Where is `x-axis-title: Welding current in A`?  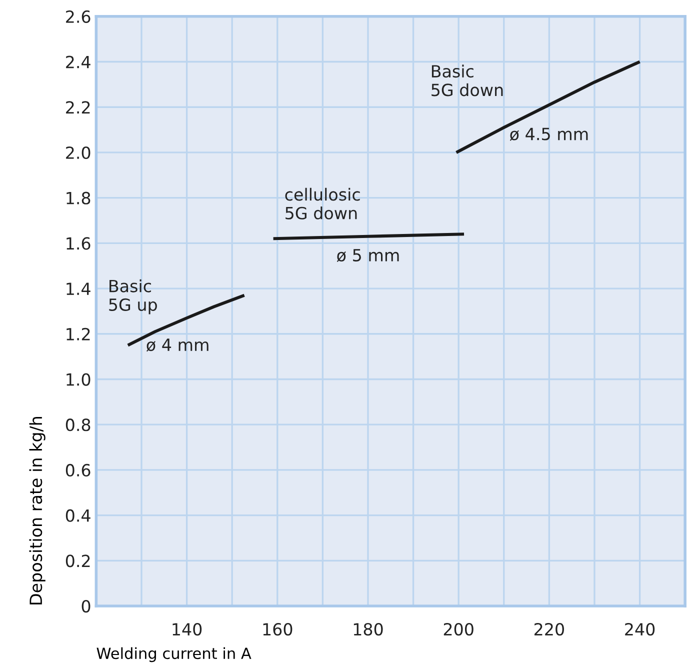 x-axis-title: Welding current in A is located at coordinates (174, 654).